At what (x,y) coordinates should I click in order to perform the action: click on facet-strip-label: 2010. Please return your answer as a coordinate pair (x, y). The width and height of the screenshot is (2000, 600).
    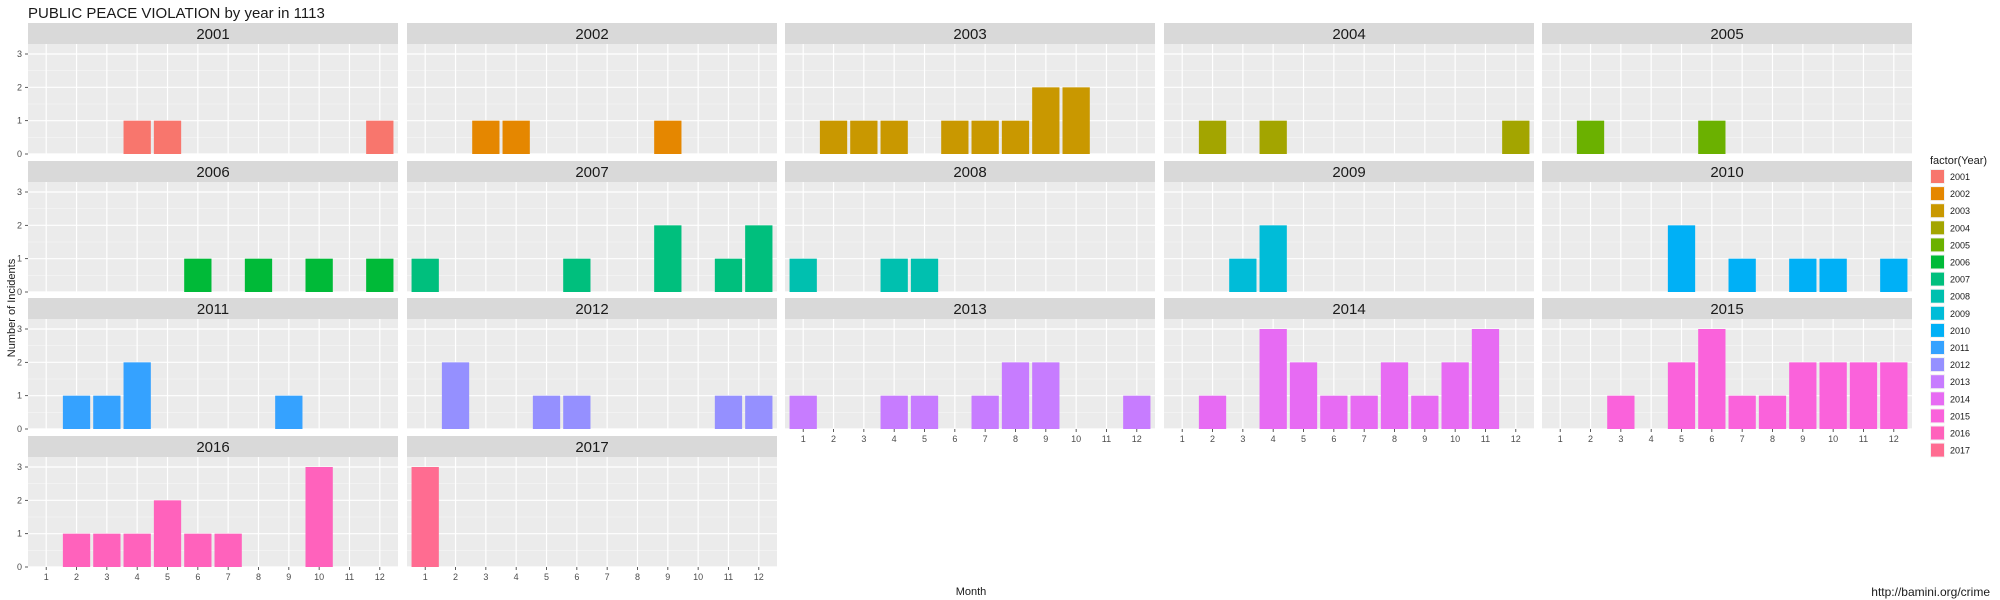
    Looking at the image, I should click on (1726, 172).